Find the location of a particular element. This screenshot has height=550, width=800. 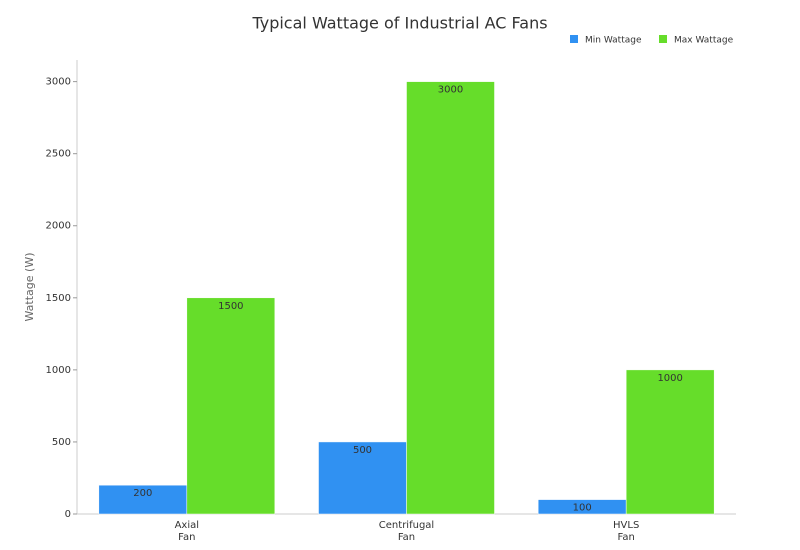

data-label: 200 is located at coordinates (142, 493).